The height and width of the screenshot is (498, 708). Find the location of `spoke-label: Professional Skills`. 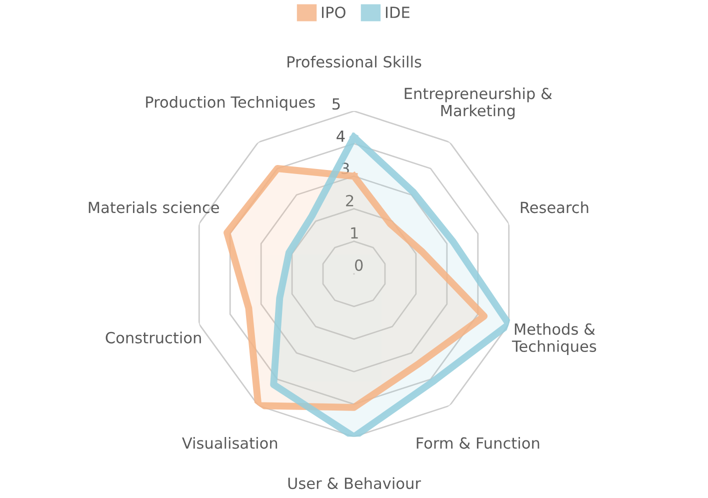

spoke-label: Professional Skills is located at coordinates (355, 62).